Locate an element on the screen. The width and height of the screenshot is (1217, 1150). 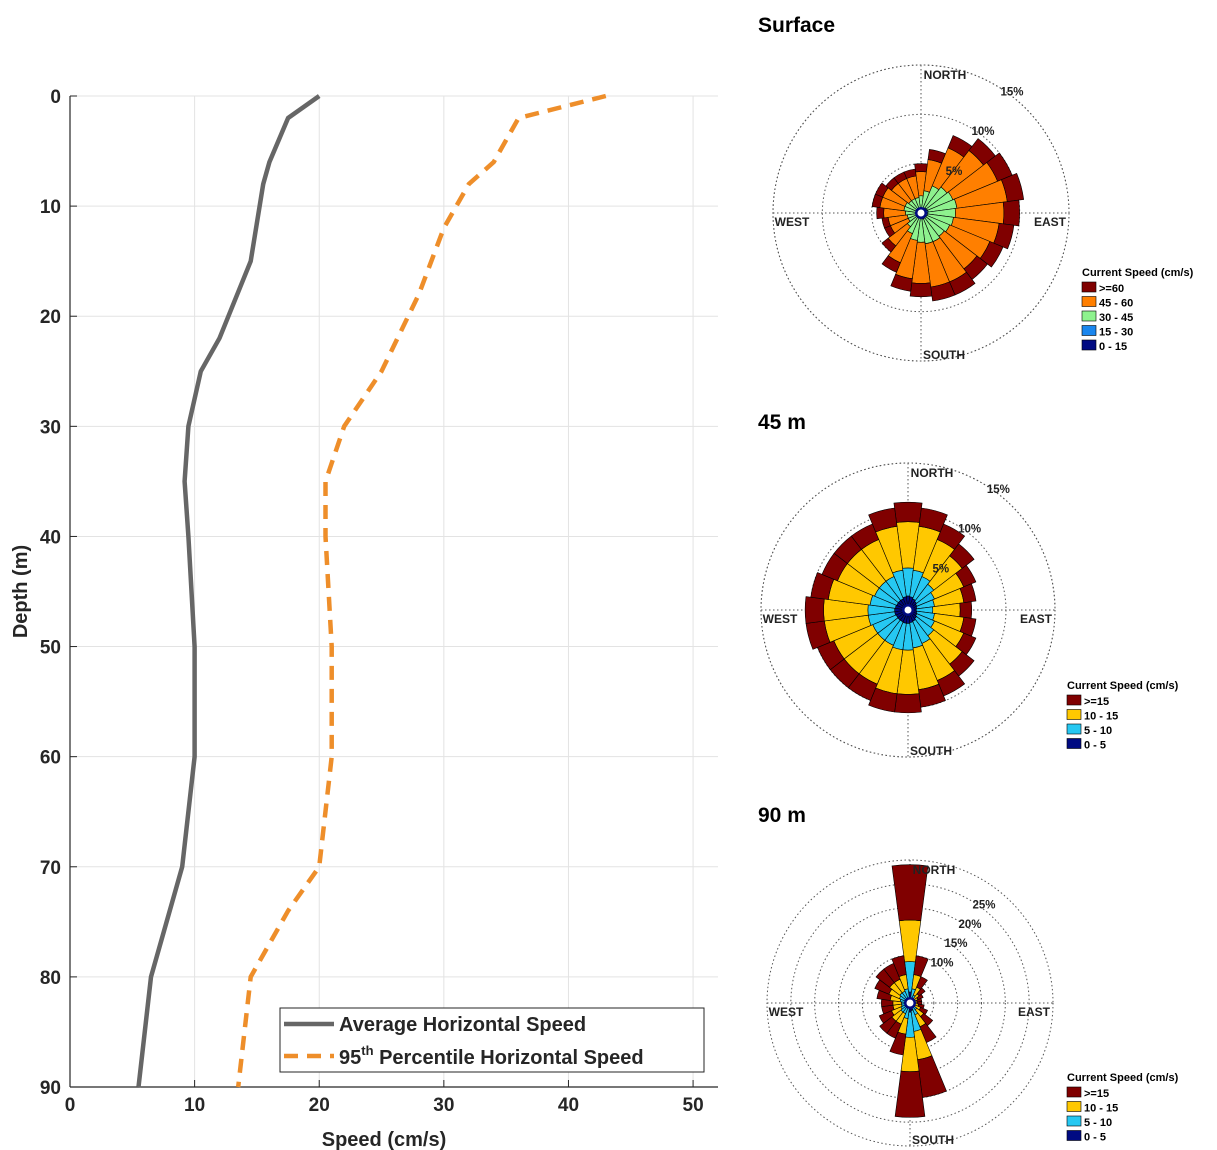
y-tick-label: 70 is located at coordinates (50, 868).